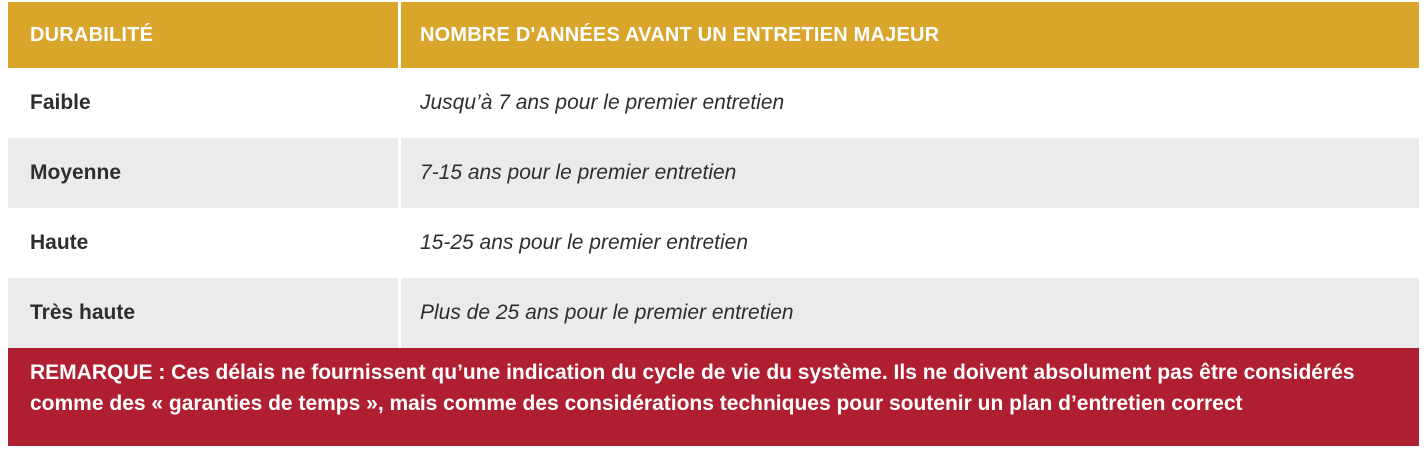  I want to click on years-cell: Plus de 25 ans pour le premier entretien, so click(910, 313).